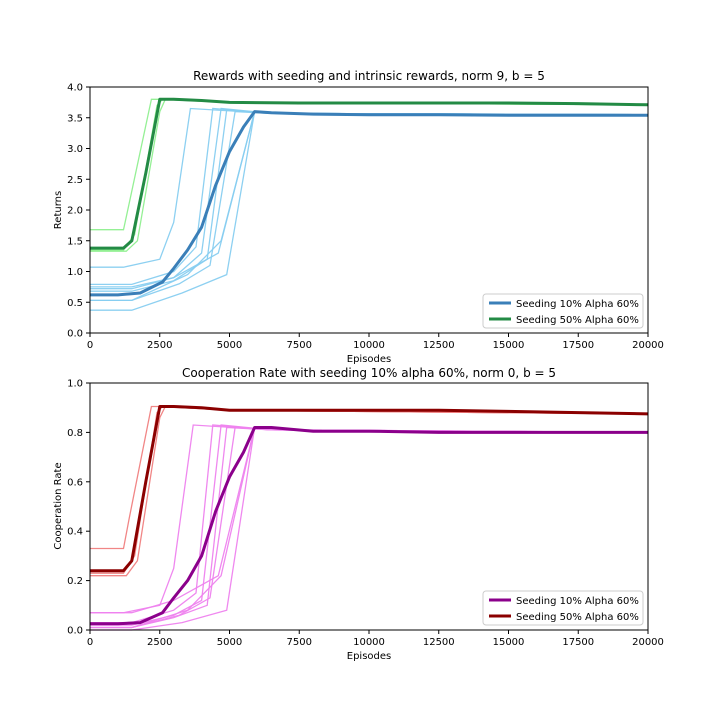  Describe the element at coordinates (229, 642) in the screenshot. I see `bottom-xtick-label: 5000` at that location.